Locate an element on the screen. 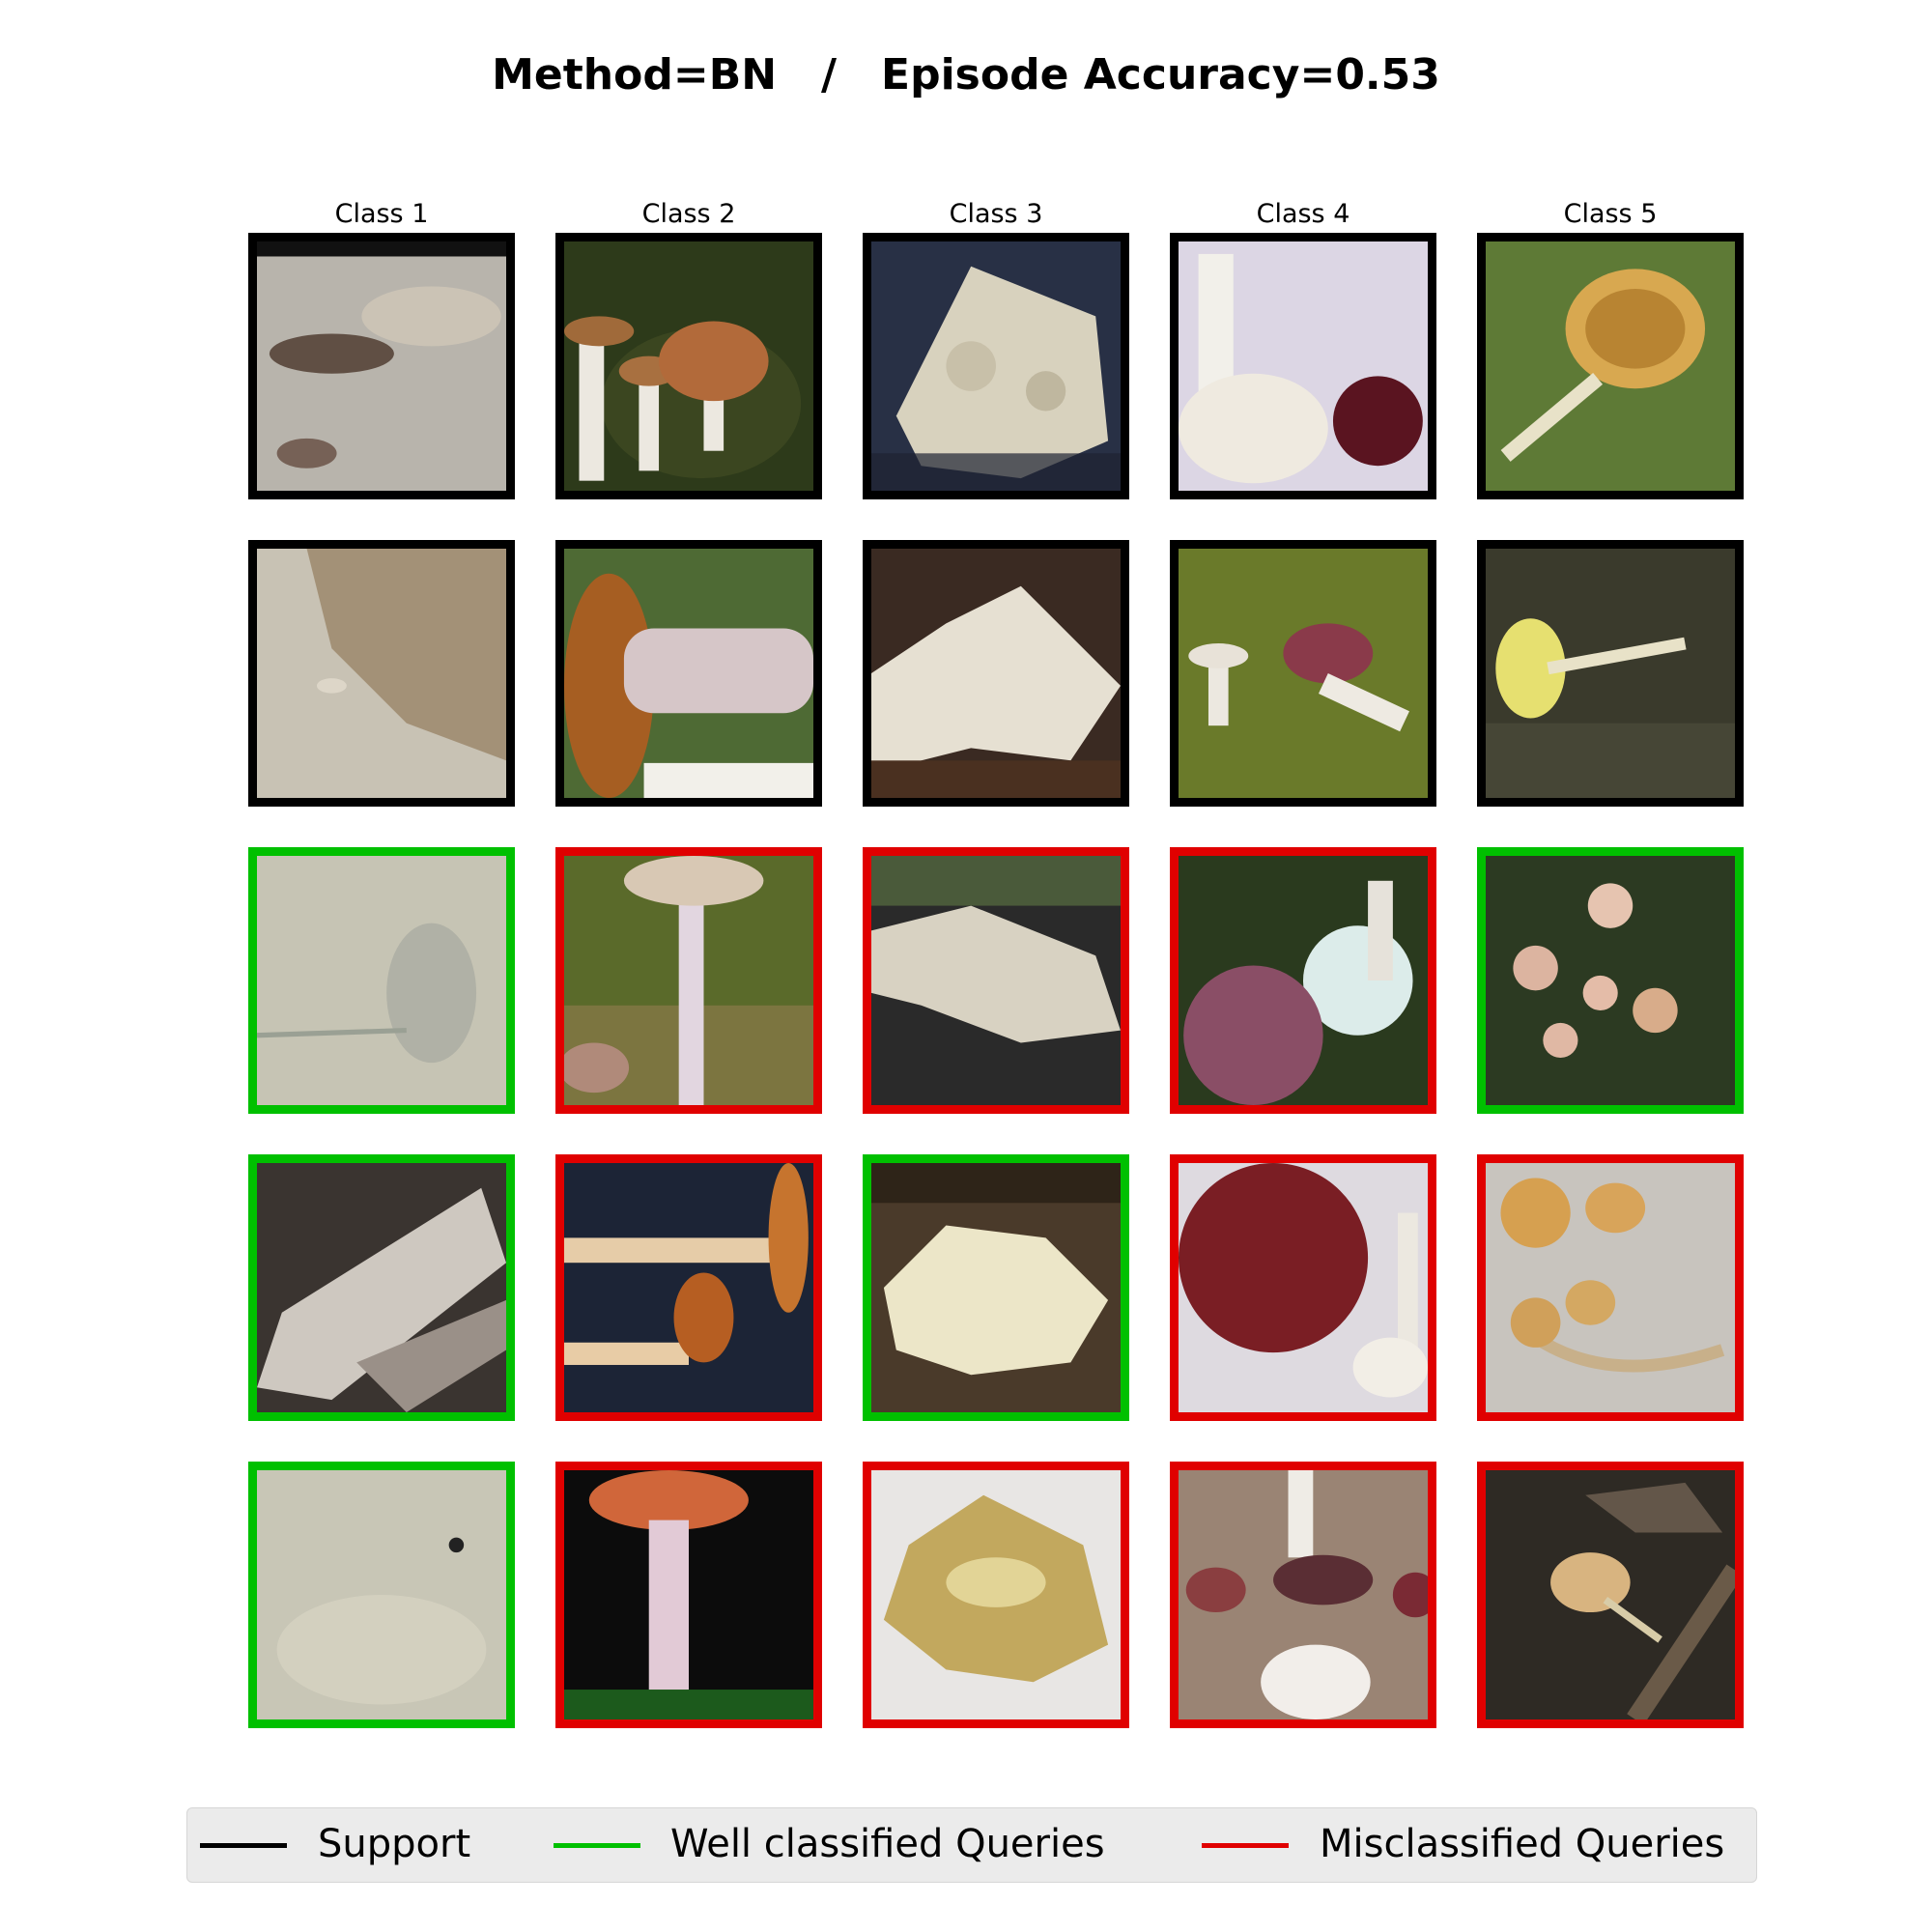  legend-line-misclassified is located at coordinates (1245, 1845).